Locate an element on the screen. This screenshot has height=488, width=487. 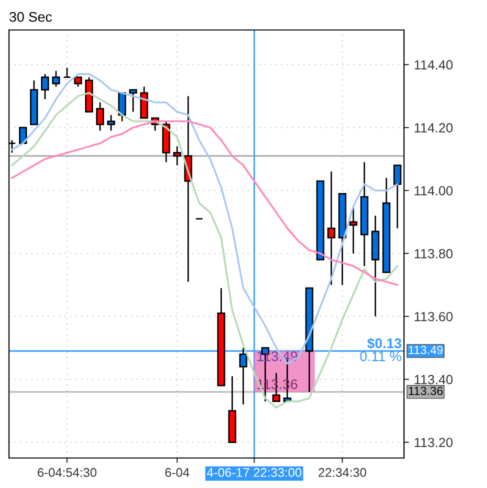
y-tick-label: 114.00 is located at coordinates (433, 191).